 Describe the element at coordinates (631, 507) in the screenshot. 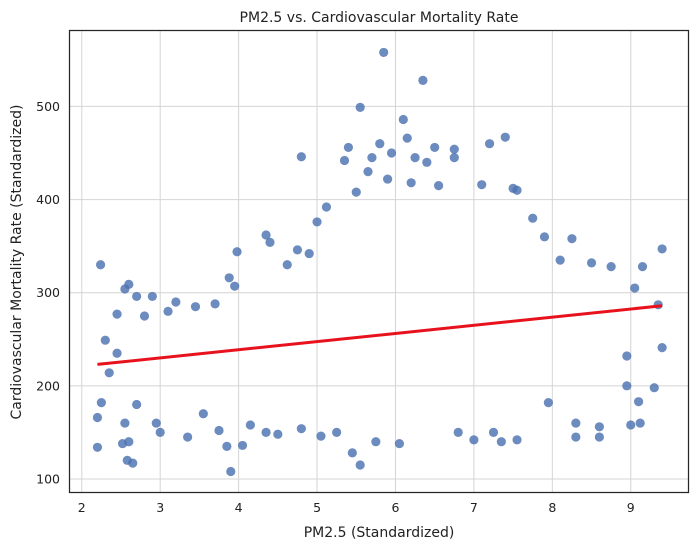

I see `x-tick-label: 9` at that location.